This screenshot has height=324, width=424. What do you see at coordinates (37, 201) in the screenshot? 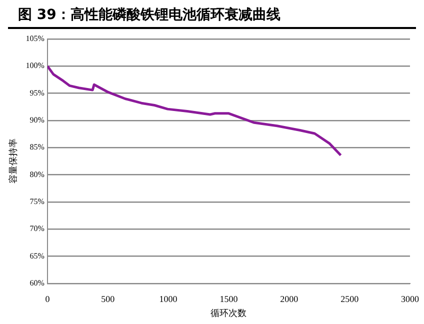
I see `y-tick-label: 75%` at bounding box center [37, 201].